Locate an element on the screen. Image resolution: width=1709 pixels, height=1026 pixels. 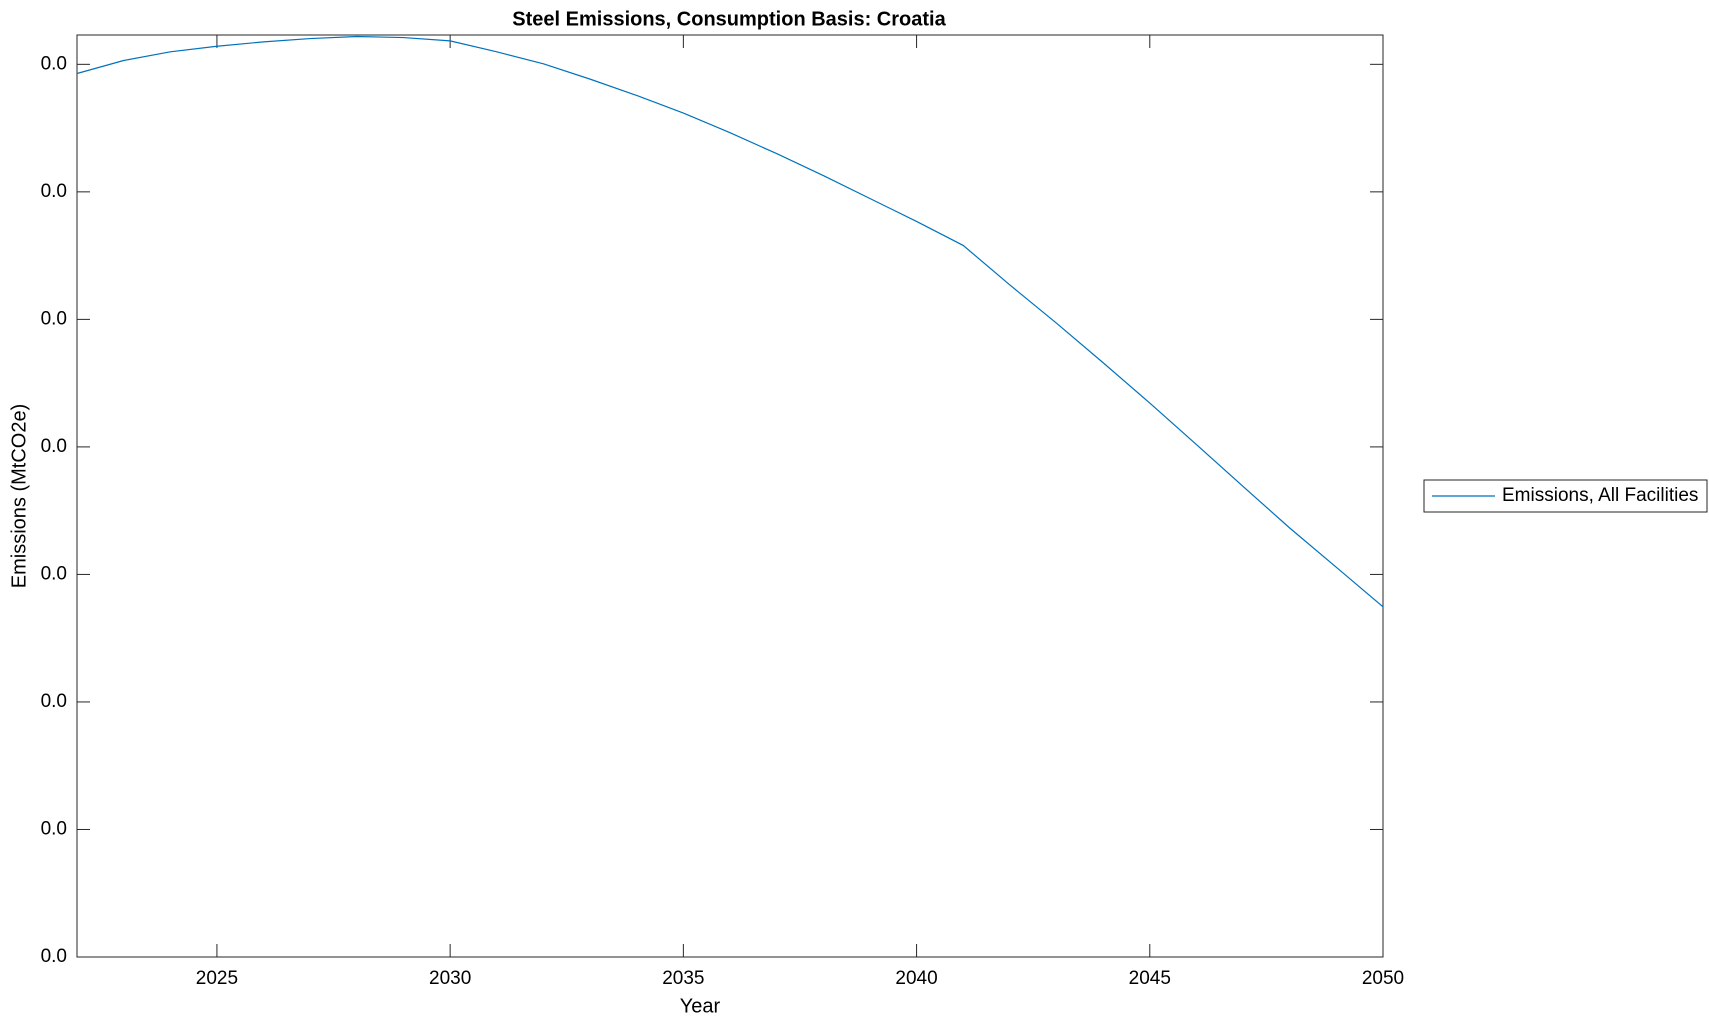
x-tick-label: 2040 is located at coordinates (916, 978).